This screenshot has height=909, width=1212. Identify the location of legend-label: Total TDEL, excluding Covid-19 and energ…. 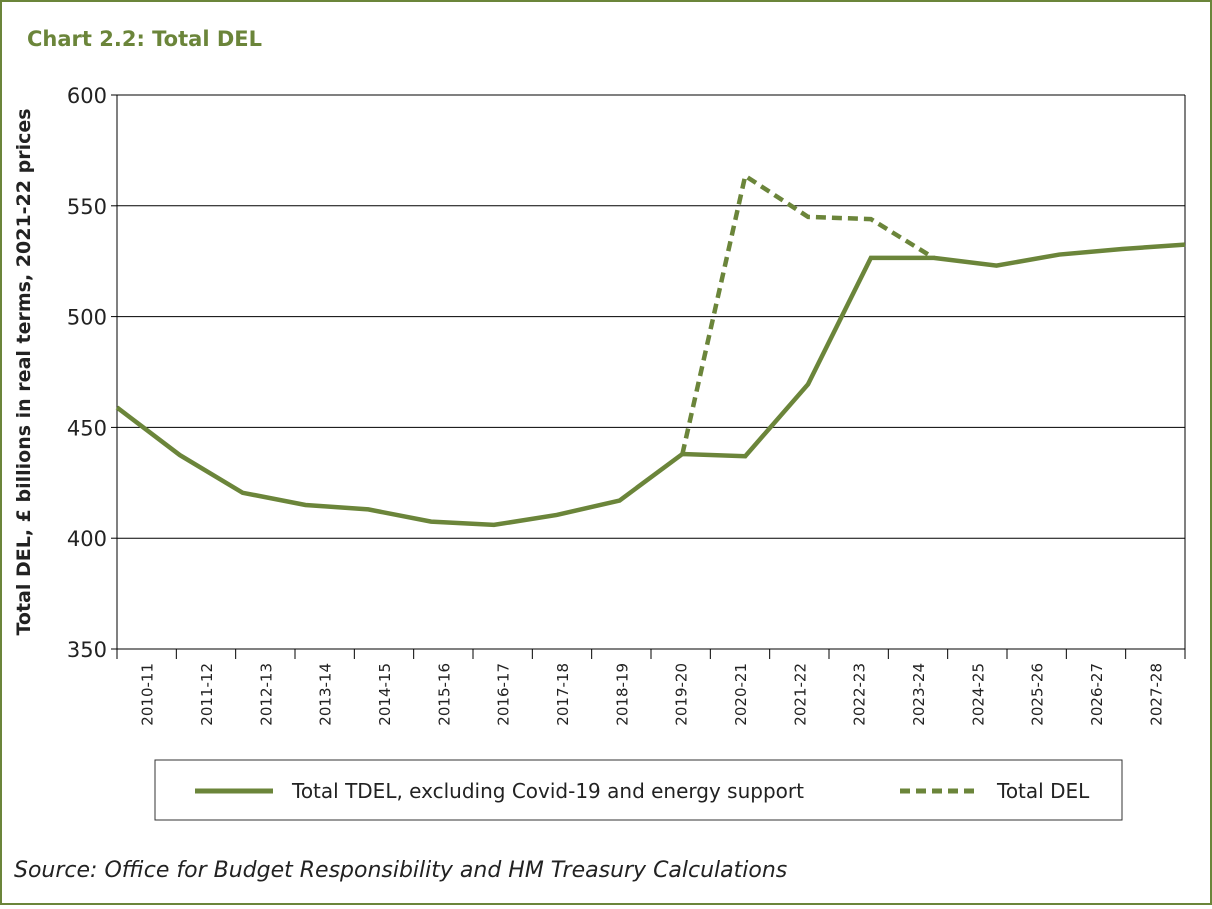
(547, 791).